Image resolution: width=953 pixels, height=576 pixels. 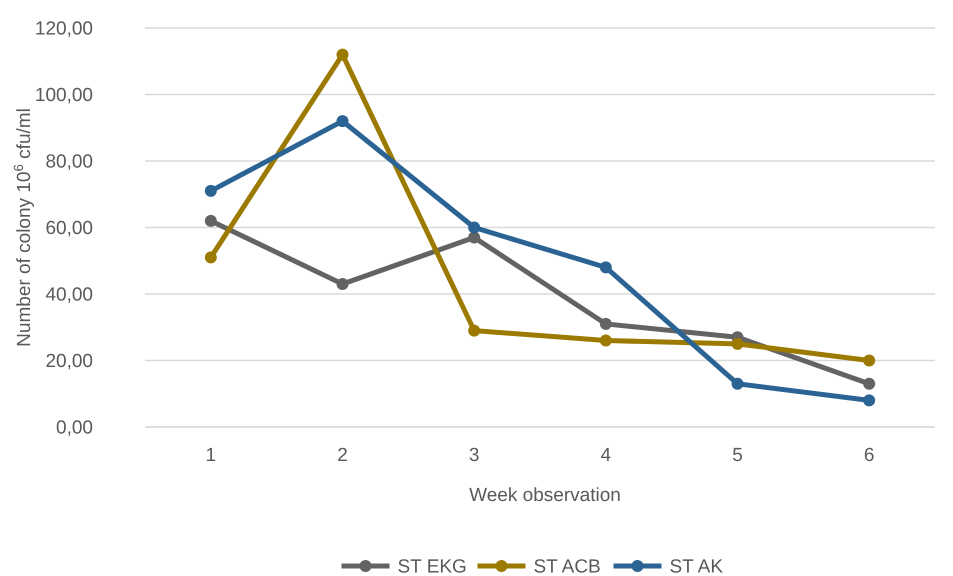 What do you see at coordinates (69, 295) in the screenshot?
I see `y-tick-label: 40,00` at bounding box center [69, 295].